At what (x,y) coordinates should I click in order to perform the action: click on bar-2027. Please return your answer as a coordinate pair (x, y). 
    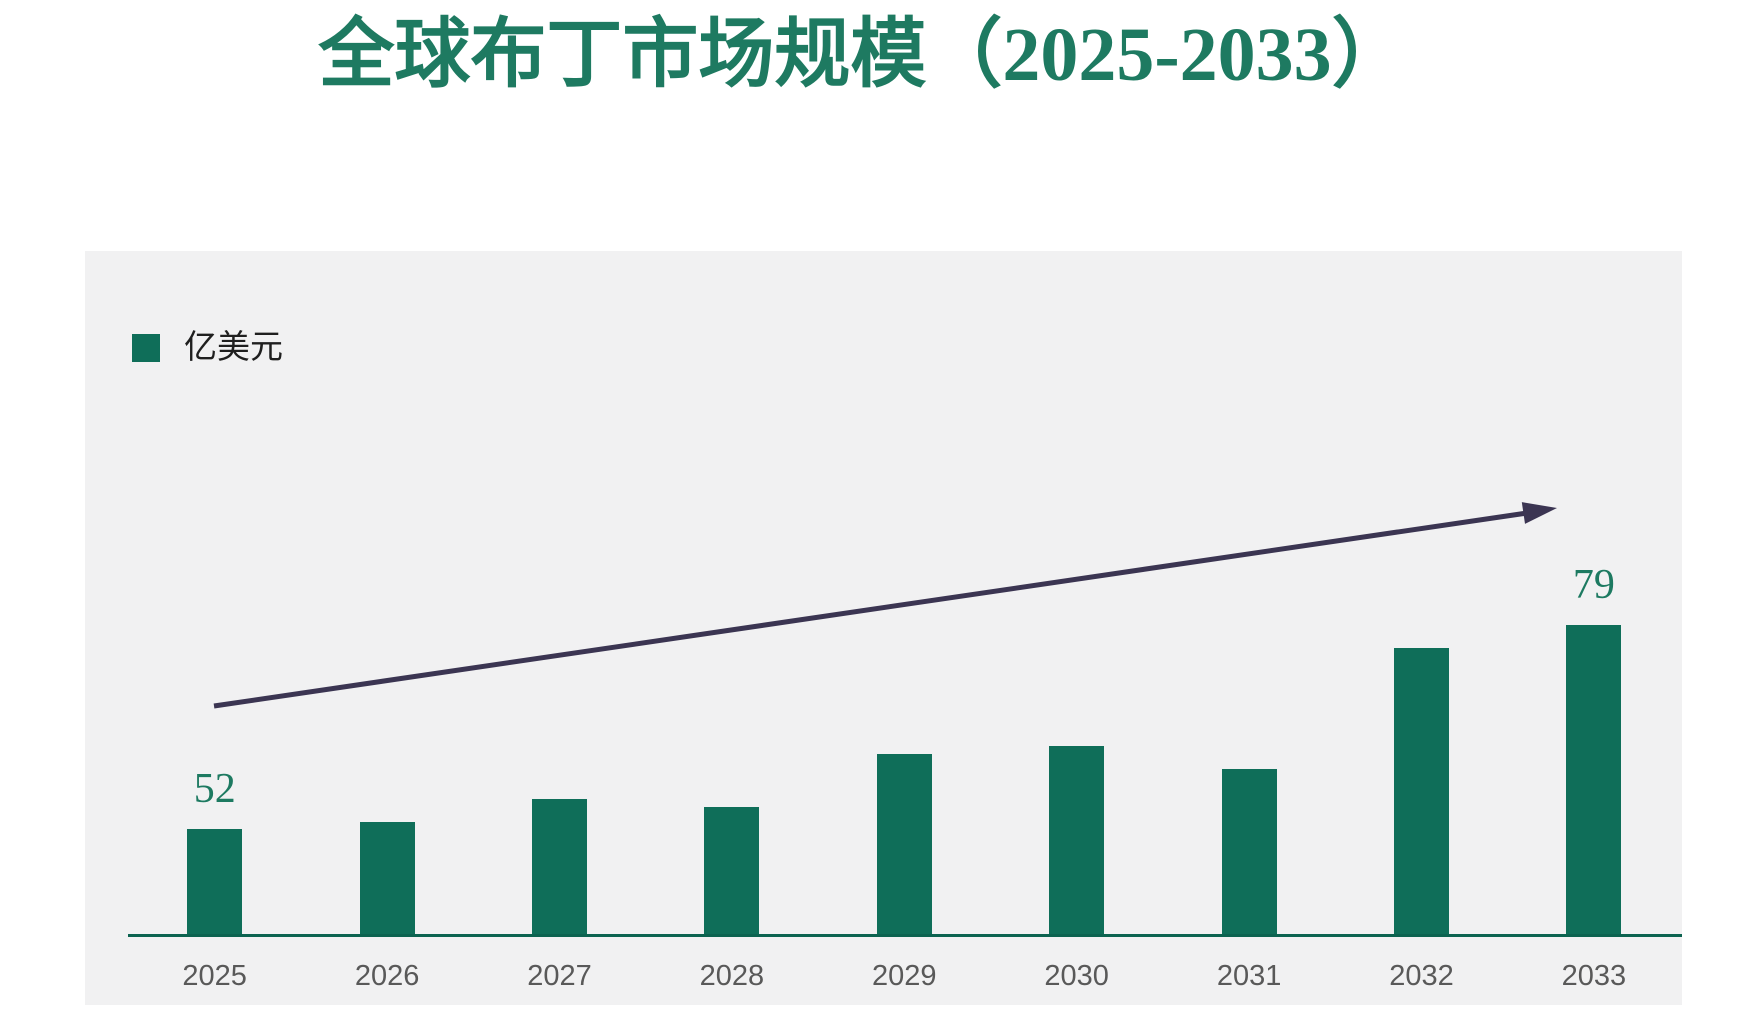
    Looking at the image, I should click on (559, 867).